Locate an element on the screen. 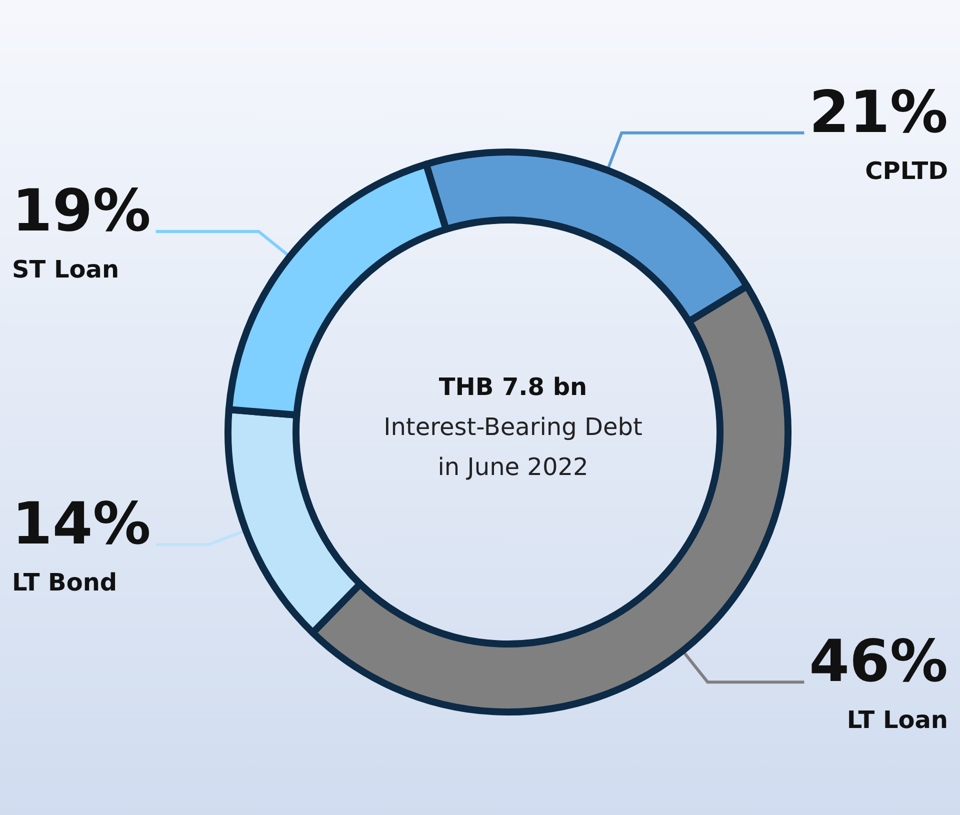  data-label: 46% is located at coordinates (878, 661).